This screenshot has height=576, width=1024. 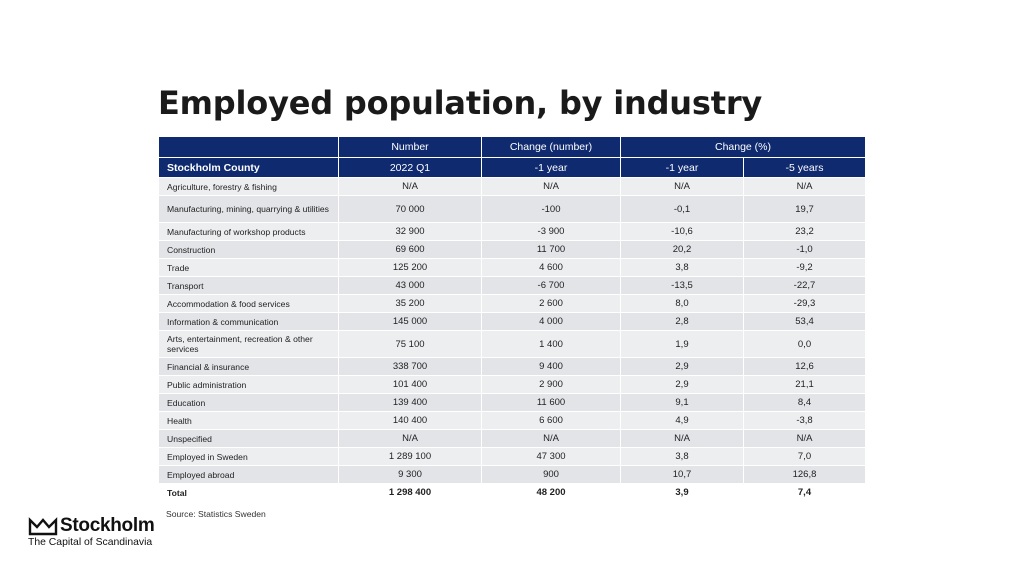 I want to click on cell-pct-1y: 20,2, so click(x=682, y=249).